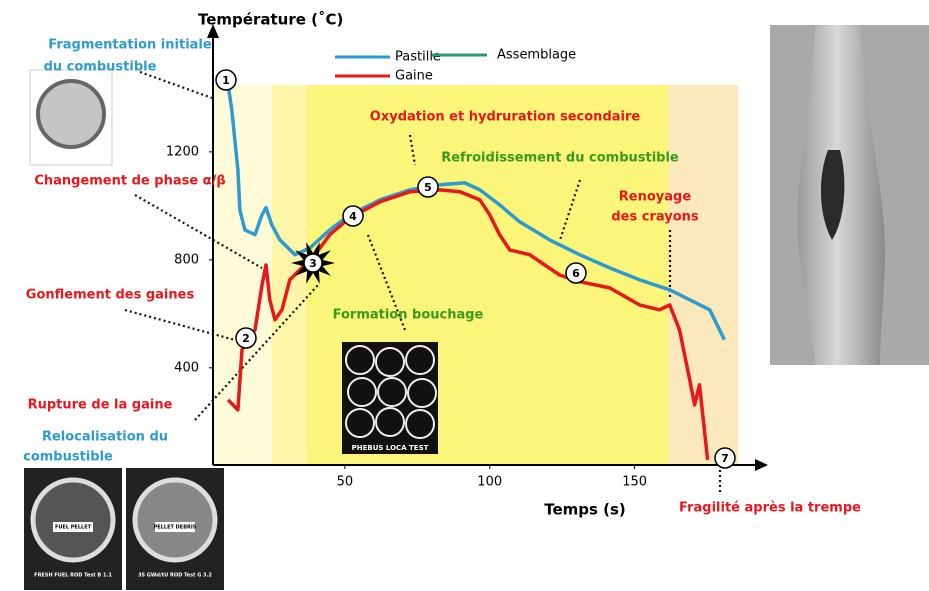  I want to click on pellet-photo, so click(71, 114).